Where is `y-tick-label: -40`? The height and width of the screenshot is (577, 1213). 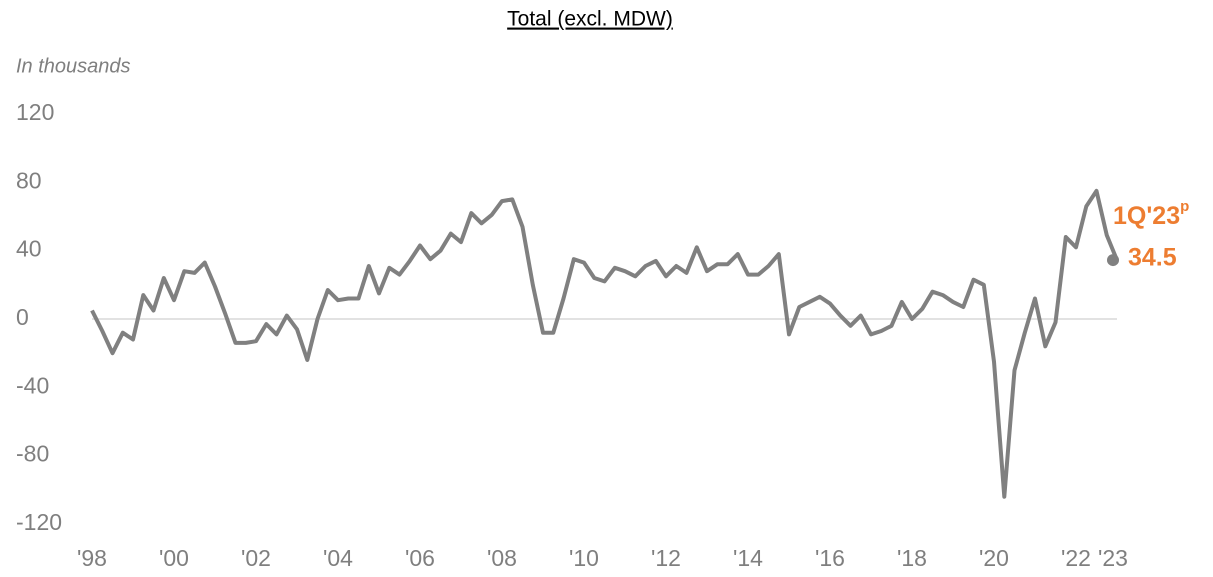 y-tick-label: -40 is located at coordinates (32, 385).